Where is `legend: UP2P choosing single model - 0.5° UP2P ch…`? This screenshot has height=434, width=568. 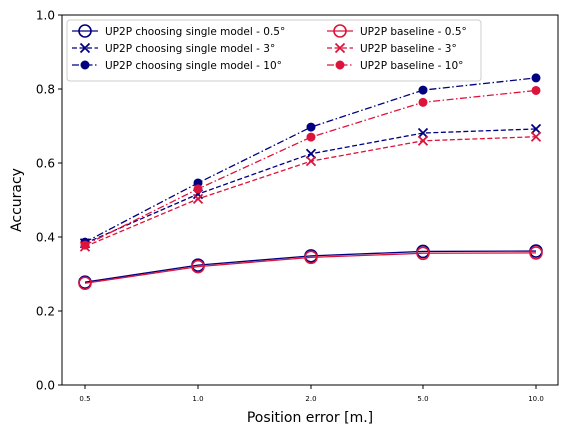 legend: UP2P choosing single model - 0.5° UP2P ch… is located at coordinates (274, 50).